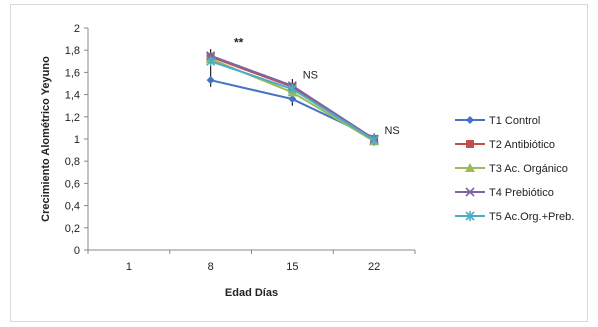 Image resolution: width=598 pixels, height=327 pixels. What do you see at coordinates (46, 139) in the screenshot?
I see `y-axis-title: Crecimiento Alométrico Yeyuno` at bounding box center [46, 139].